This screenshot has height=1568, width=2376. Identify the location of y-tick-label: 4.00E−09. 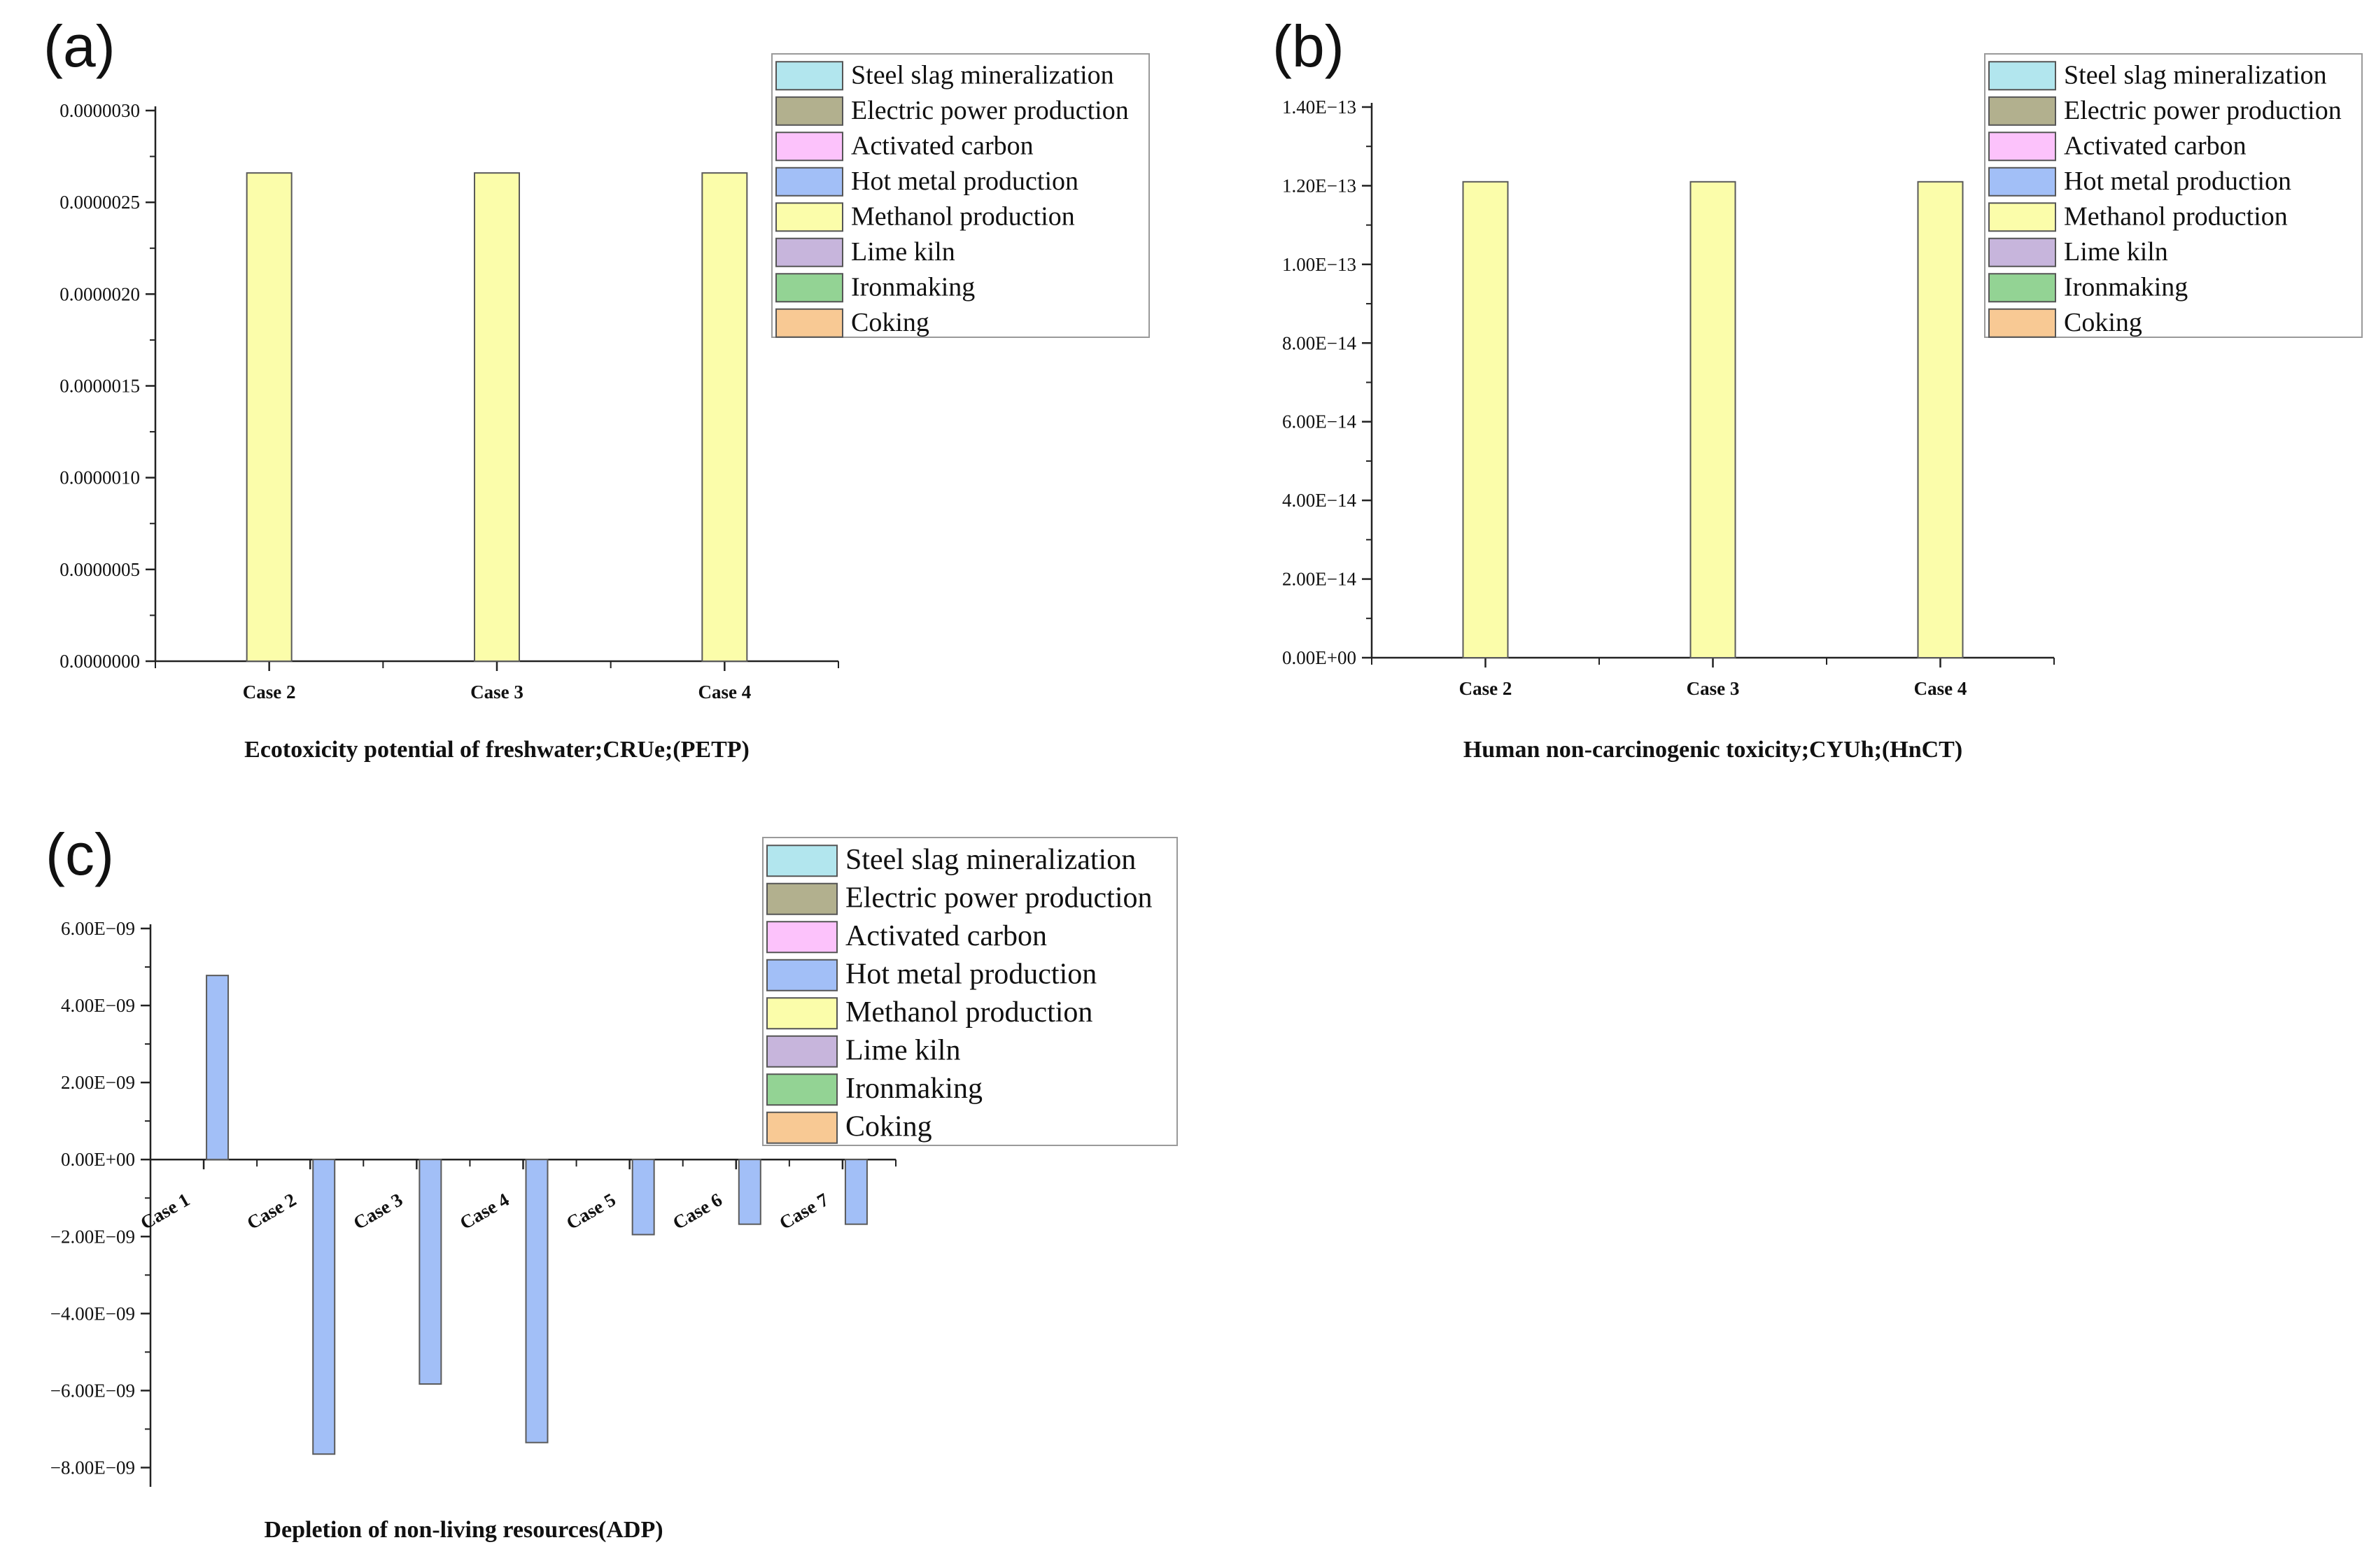
(98, 1005).